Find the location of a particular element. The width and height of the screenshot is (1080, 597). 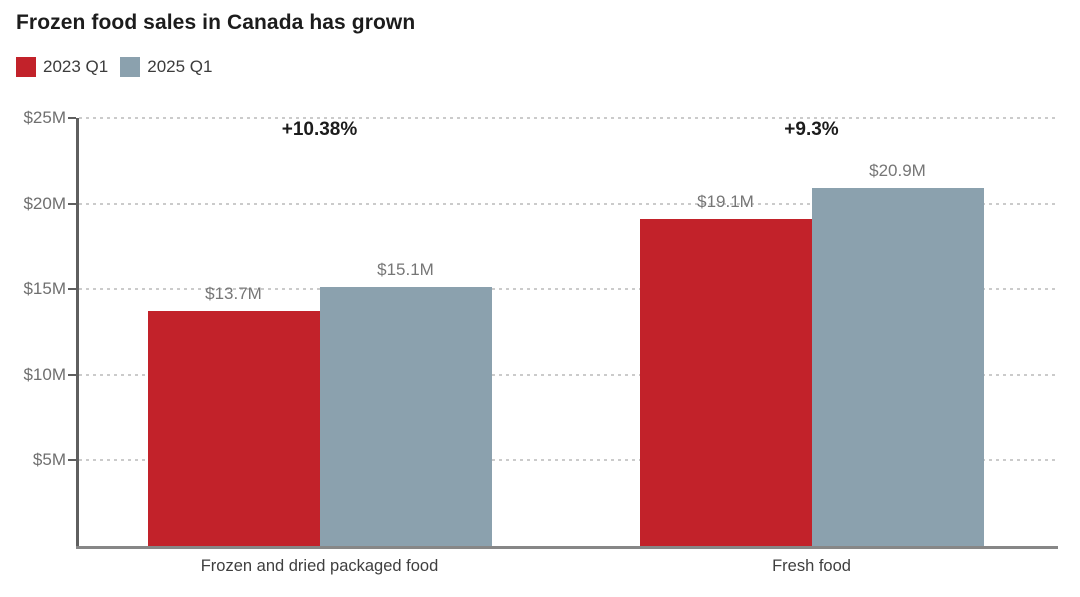

category-label: Fresh food is located at coordinates (811, 566).